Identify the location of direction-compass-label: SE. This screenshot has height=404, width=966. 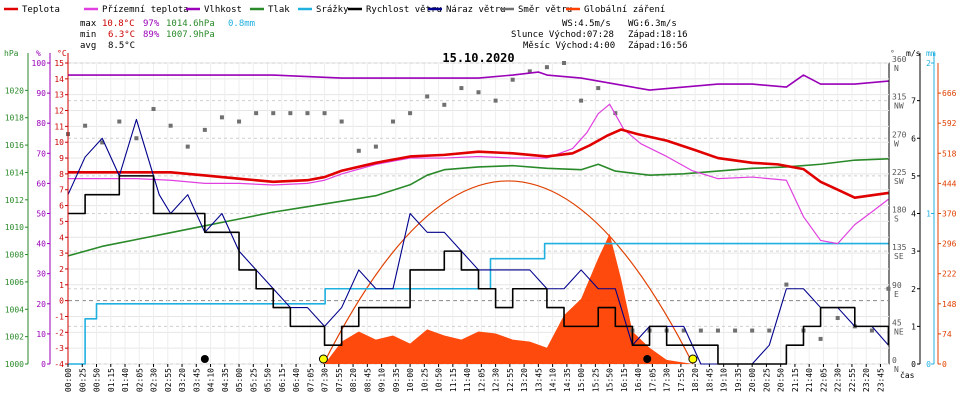
(899, 256).